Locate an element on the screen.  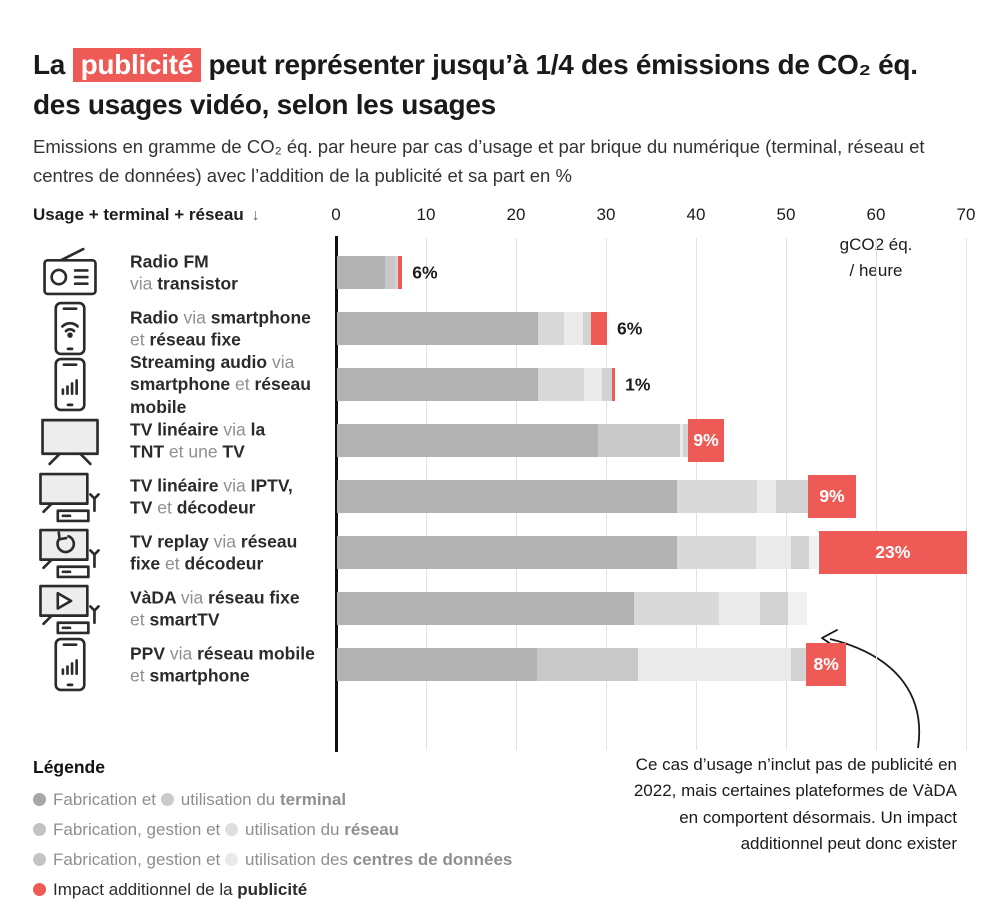
legend-item: Fabrication et utilisation du terminal is located at coordinates (189, 800).